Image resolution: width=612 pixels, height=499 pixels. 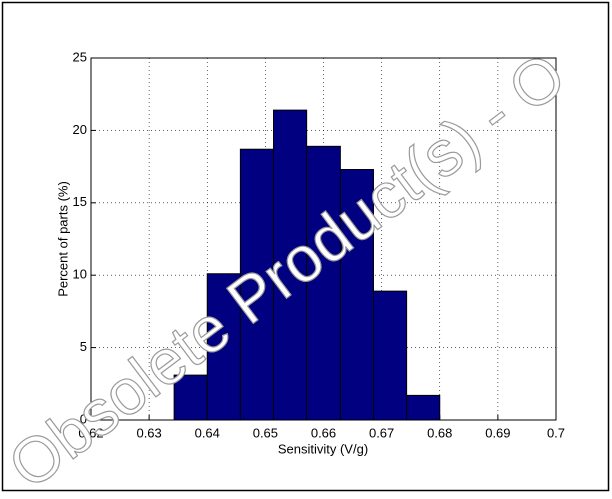 What do you see at coordinates (265, 432) in the screenshot?
I see `x-tick-label: 0.65` at bounding box center [265, 432].